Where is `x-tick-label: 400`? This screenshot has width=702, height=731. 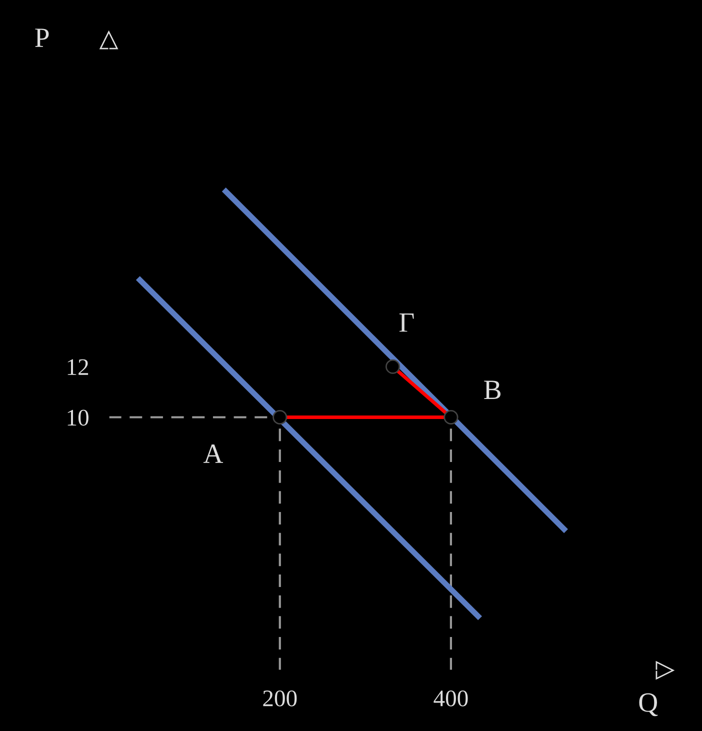 x-tick-label: 400 is located at coordinates (451, 698).